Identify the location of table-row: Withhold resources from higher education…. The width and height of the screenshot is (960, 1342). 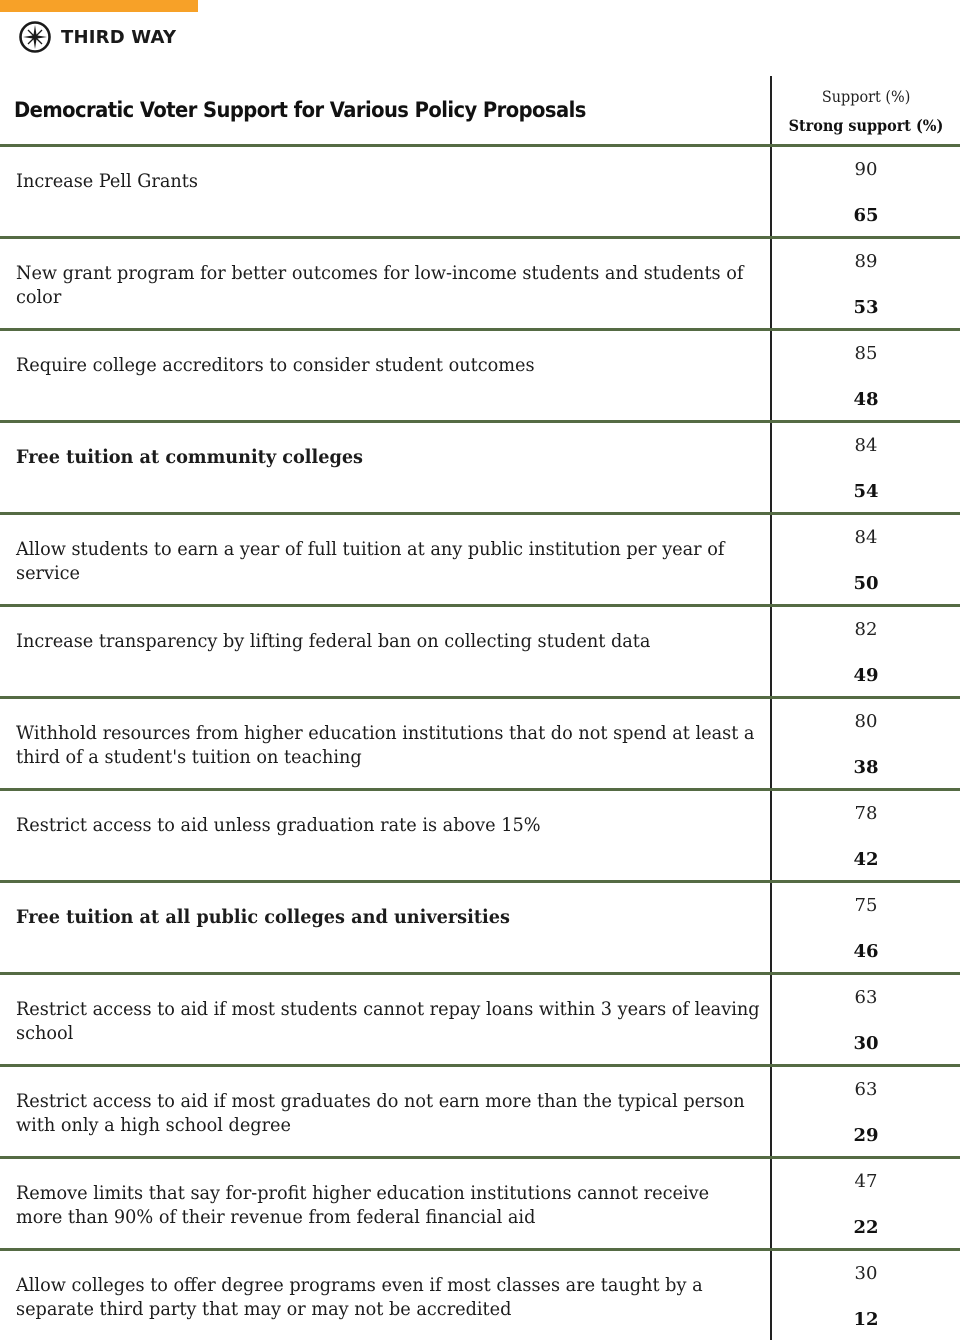
(480, 742).